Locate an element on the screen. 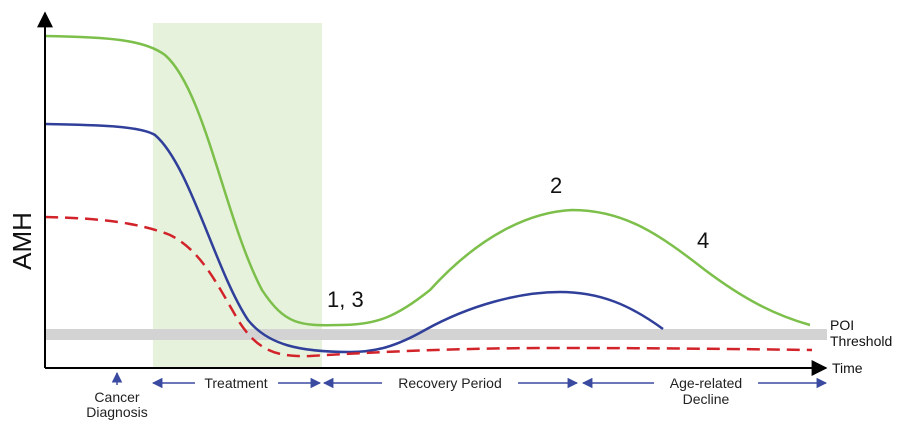 The image size is (907, 423). annotation-4: 4 is located at coordinates (703, 240).